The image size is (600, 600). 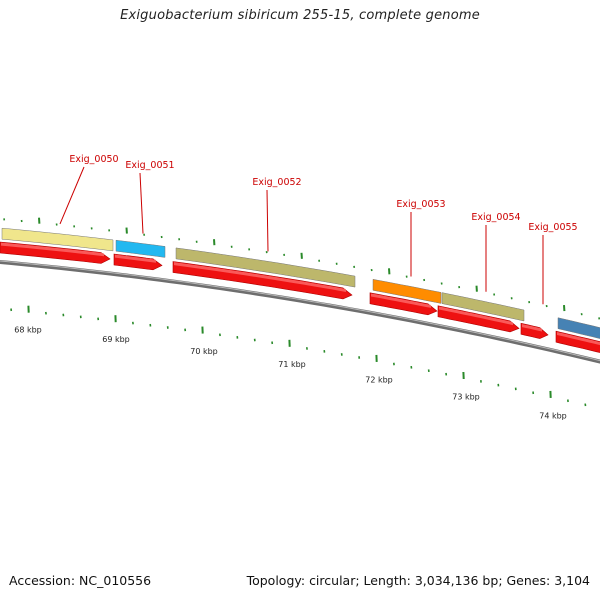 What do you see at coordinates (149, 165) in the screenshot?
I see `gene-label-exig-0051: Exig_0051` at bounding box center [149, 165].